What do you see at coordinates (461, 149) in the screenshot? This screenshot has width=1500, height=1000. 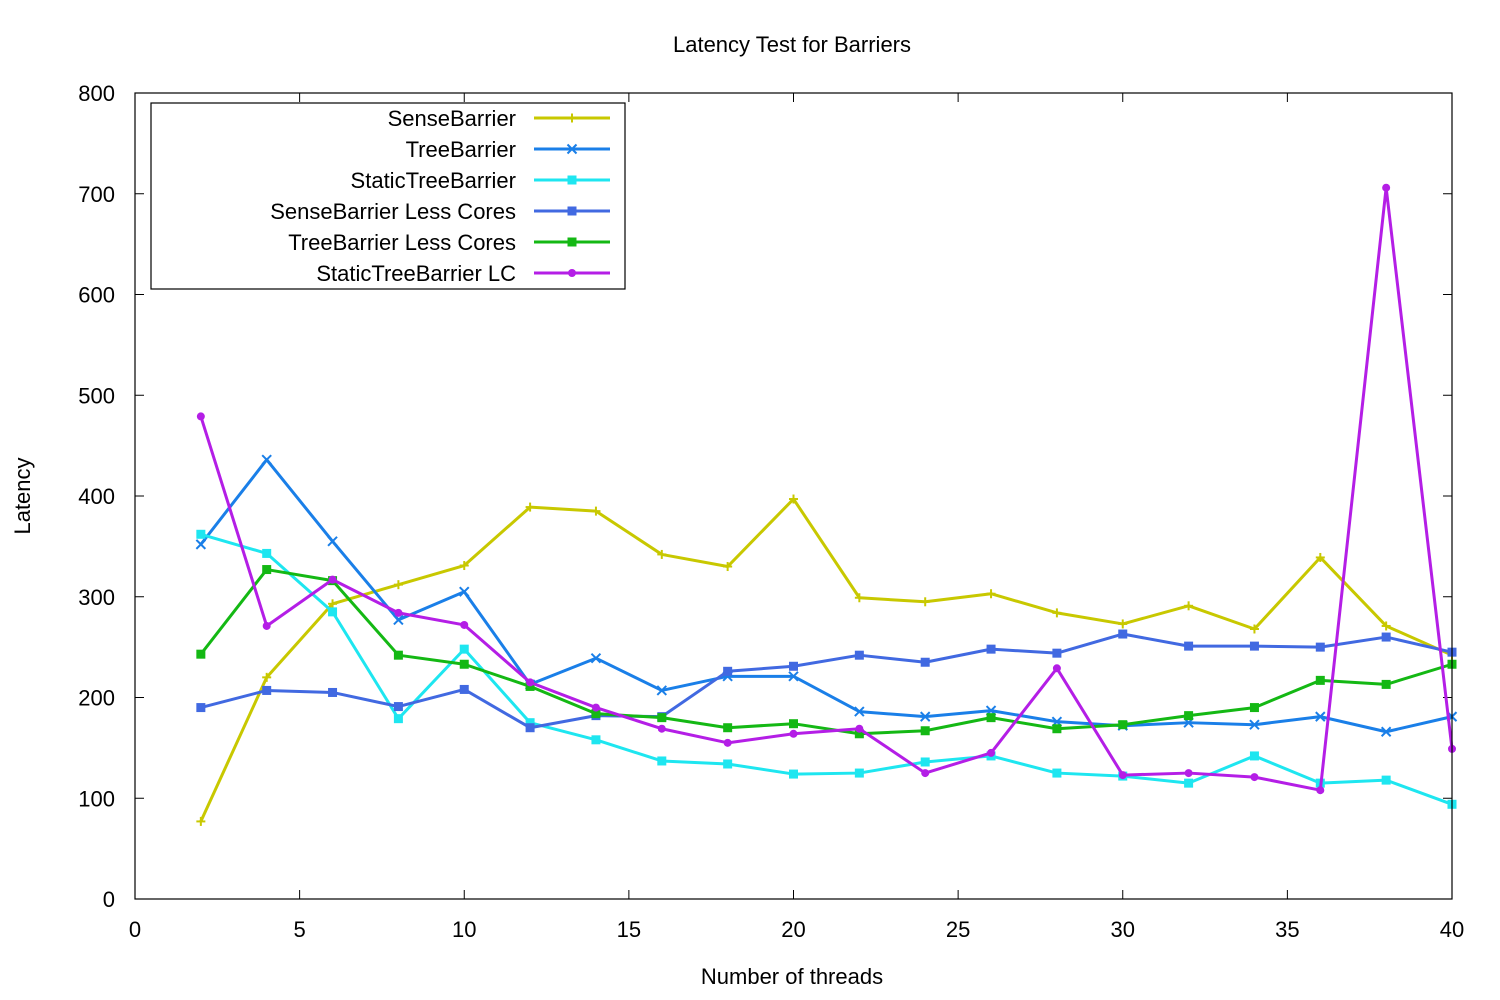 I see `legend-label: TreeBarrier` at bounding box center [461, 149].